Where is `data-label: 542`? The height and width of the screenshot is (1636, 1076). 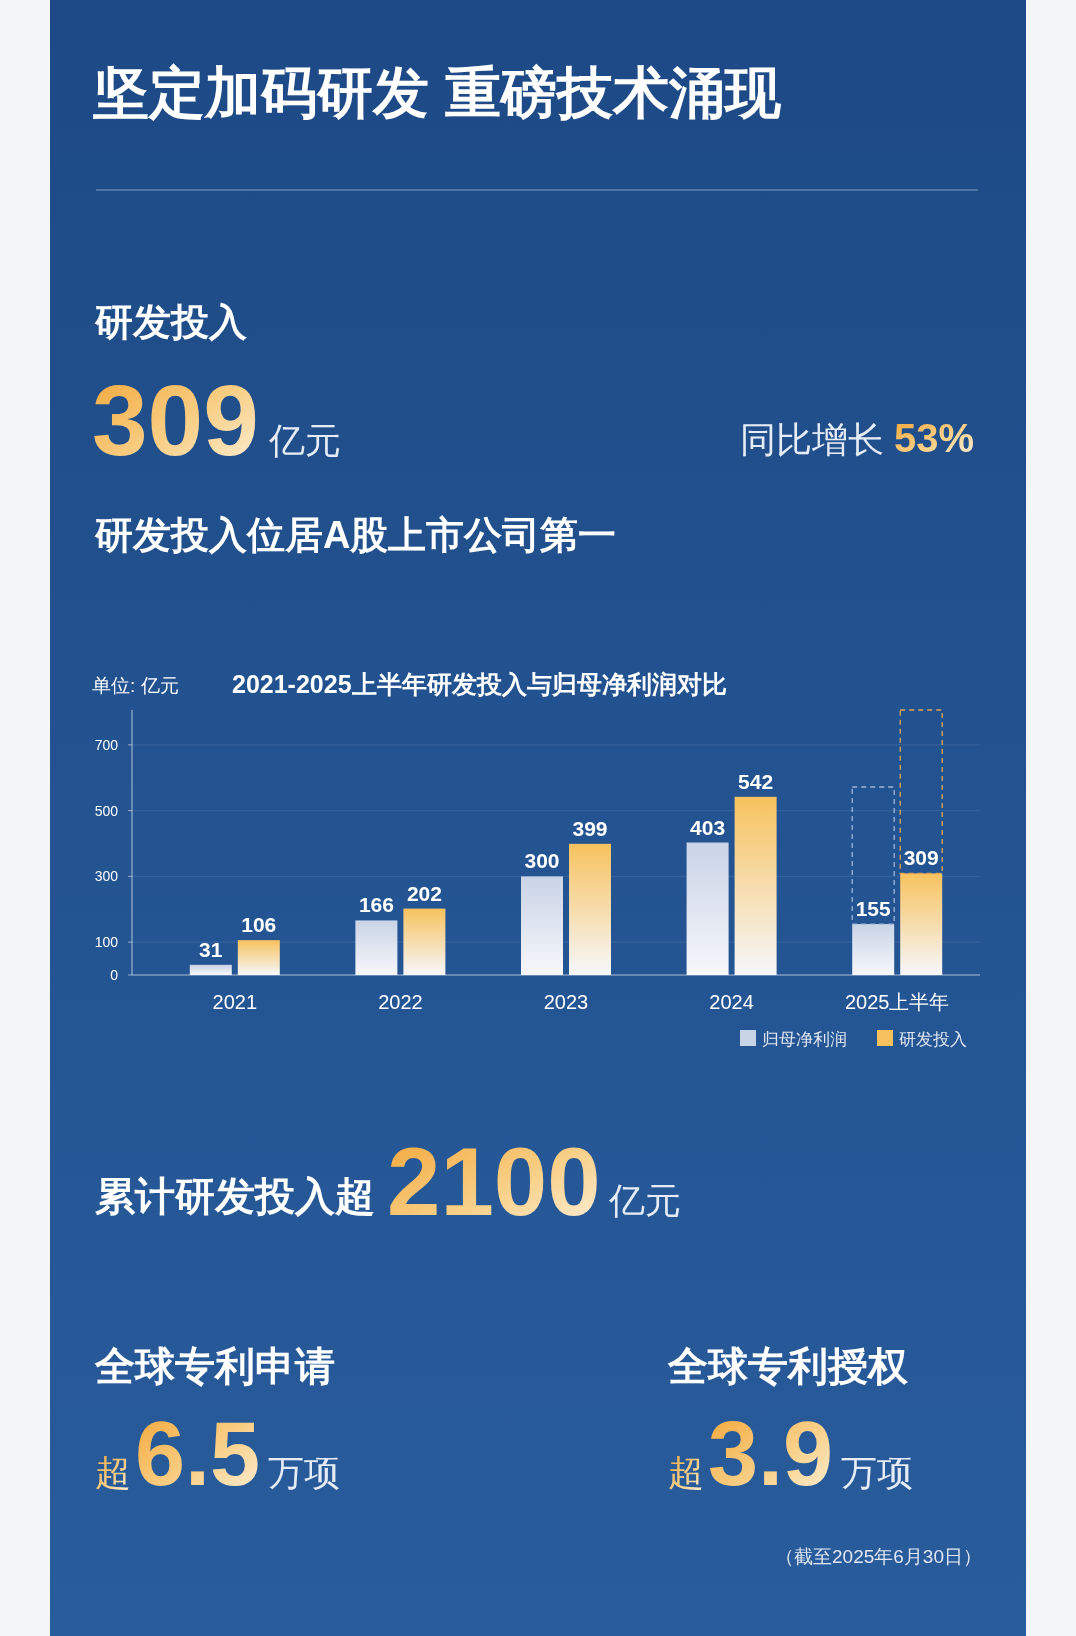 data-label: 542 is located at coordinates (756, 781).